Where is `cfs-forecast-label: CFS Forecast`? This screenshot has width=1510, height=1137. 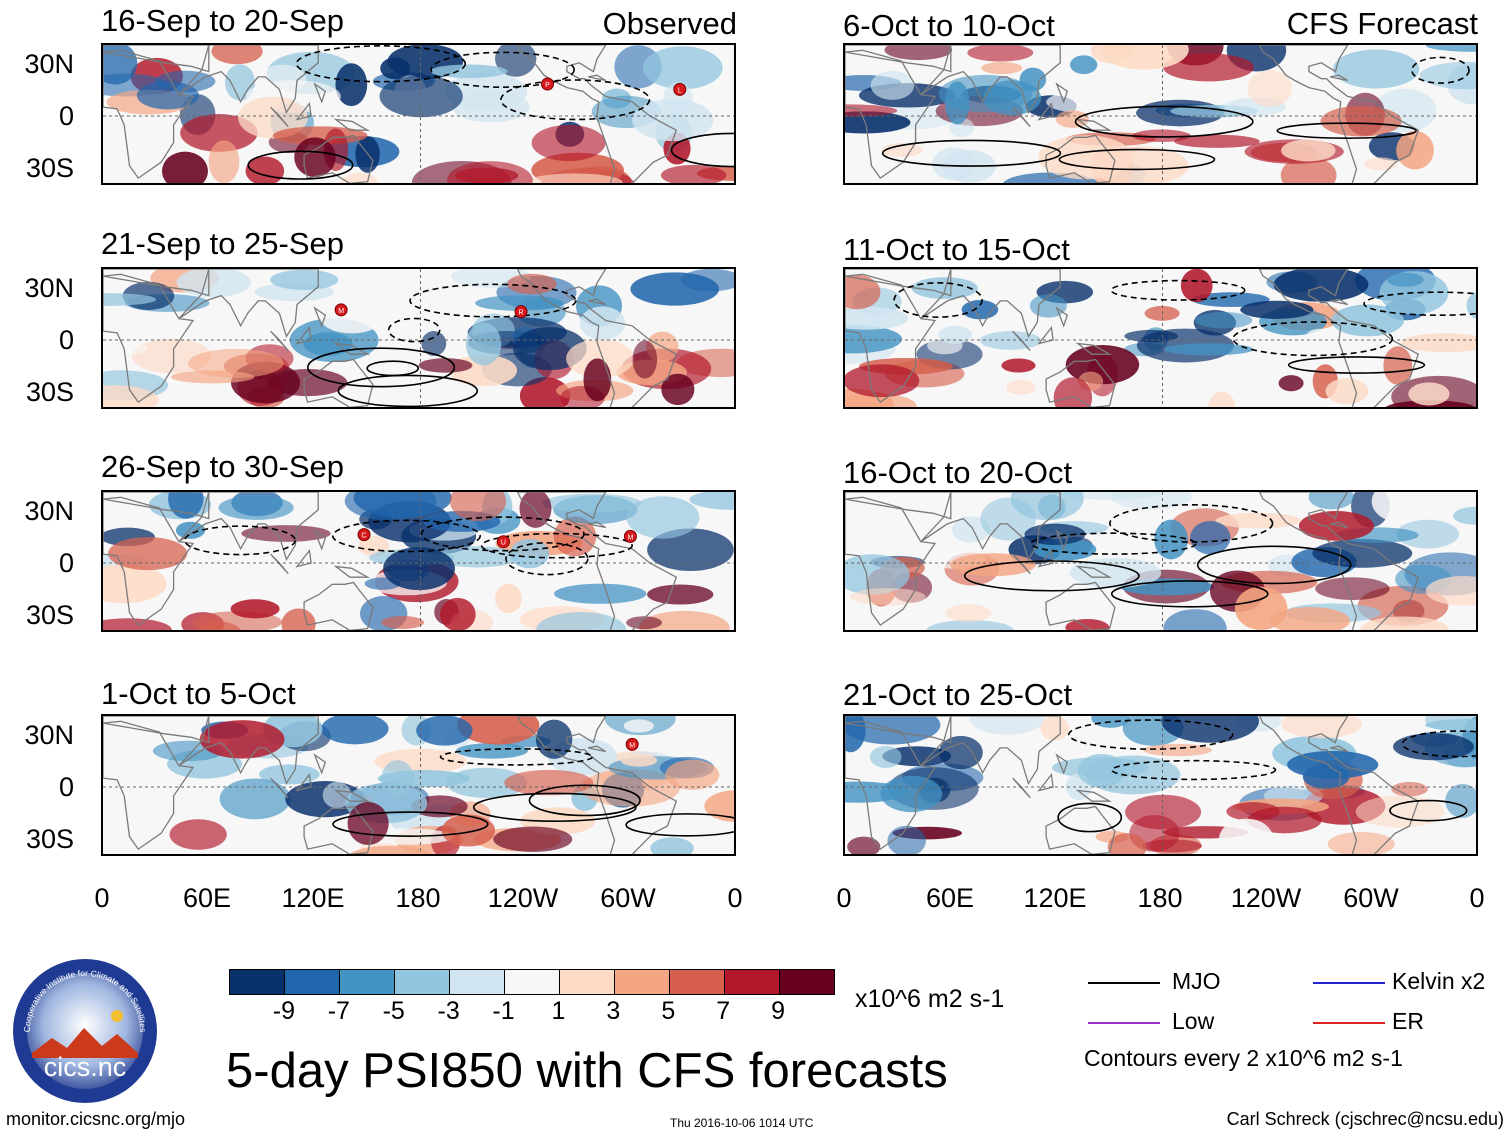 cfs-forecast-label: CFS Forecast is located at coordinates (1382, 23).